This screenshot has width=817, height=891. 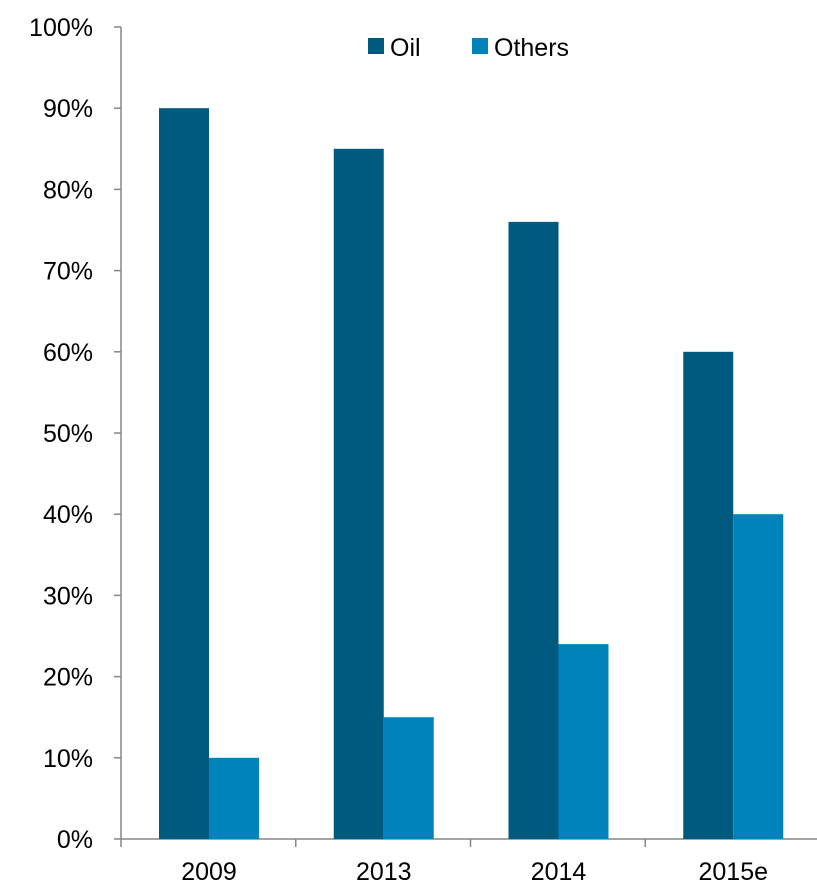 I want to click on y-tick-label: 70%, so click(x=68, y=272).